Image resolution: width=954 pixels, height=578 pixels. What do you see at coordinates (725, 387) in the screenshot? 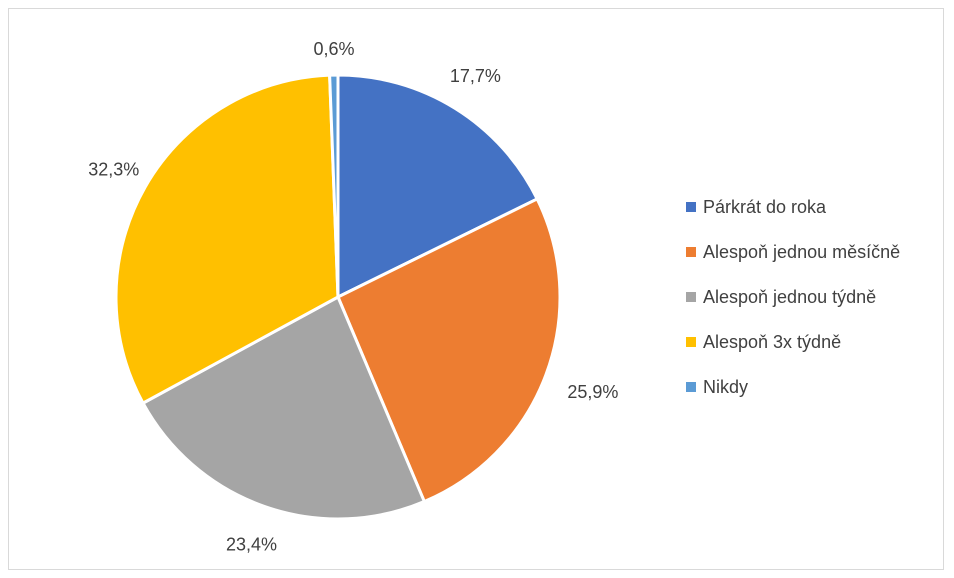
I see `legend-label-5: Nikdy` at bounding box center [725, 387].